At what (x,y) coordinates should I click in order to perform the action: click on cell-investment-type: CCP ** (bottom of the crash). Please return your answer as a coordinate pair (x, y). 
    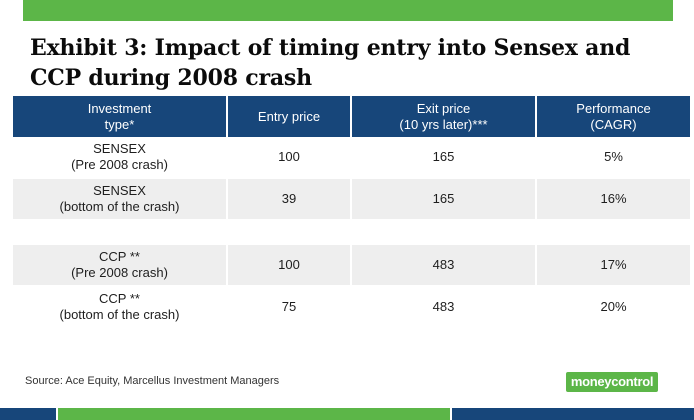
    Looking at the image, I should click on (120, 308).